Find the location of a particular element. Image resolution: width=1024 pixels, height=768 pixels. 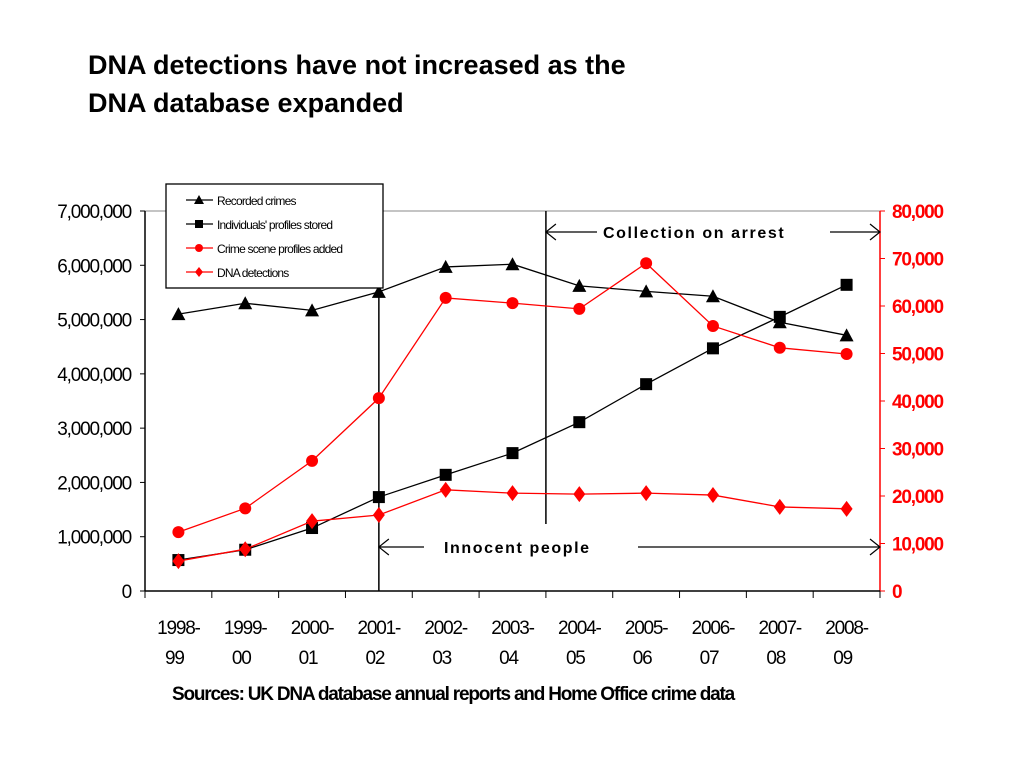

x-tick-label: 2003- is located at coordinates (512, 628).